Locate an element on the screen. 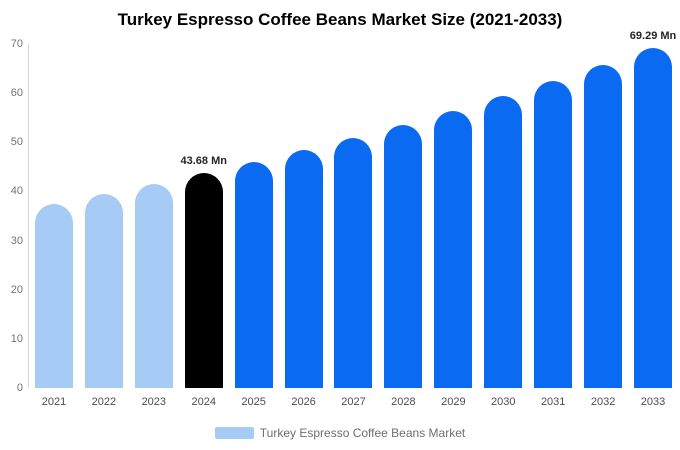 Image resolution: width=680 pixels, height=450 pixels. x-tick-label-2023: 2023 is located at coordinates (154, 402).